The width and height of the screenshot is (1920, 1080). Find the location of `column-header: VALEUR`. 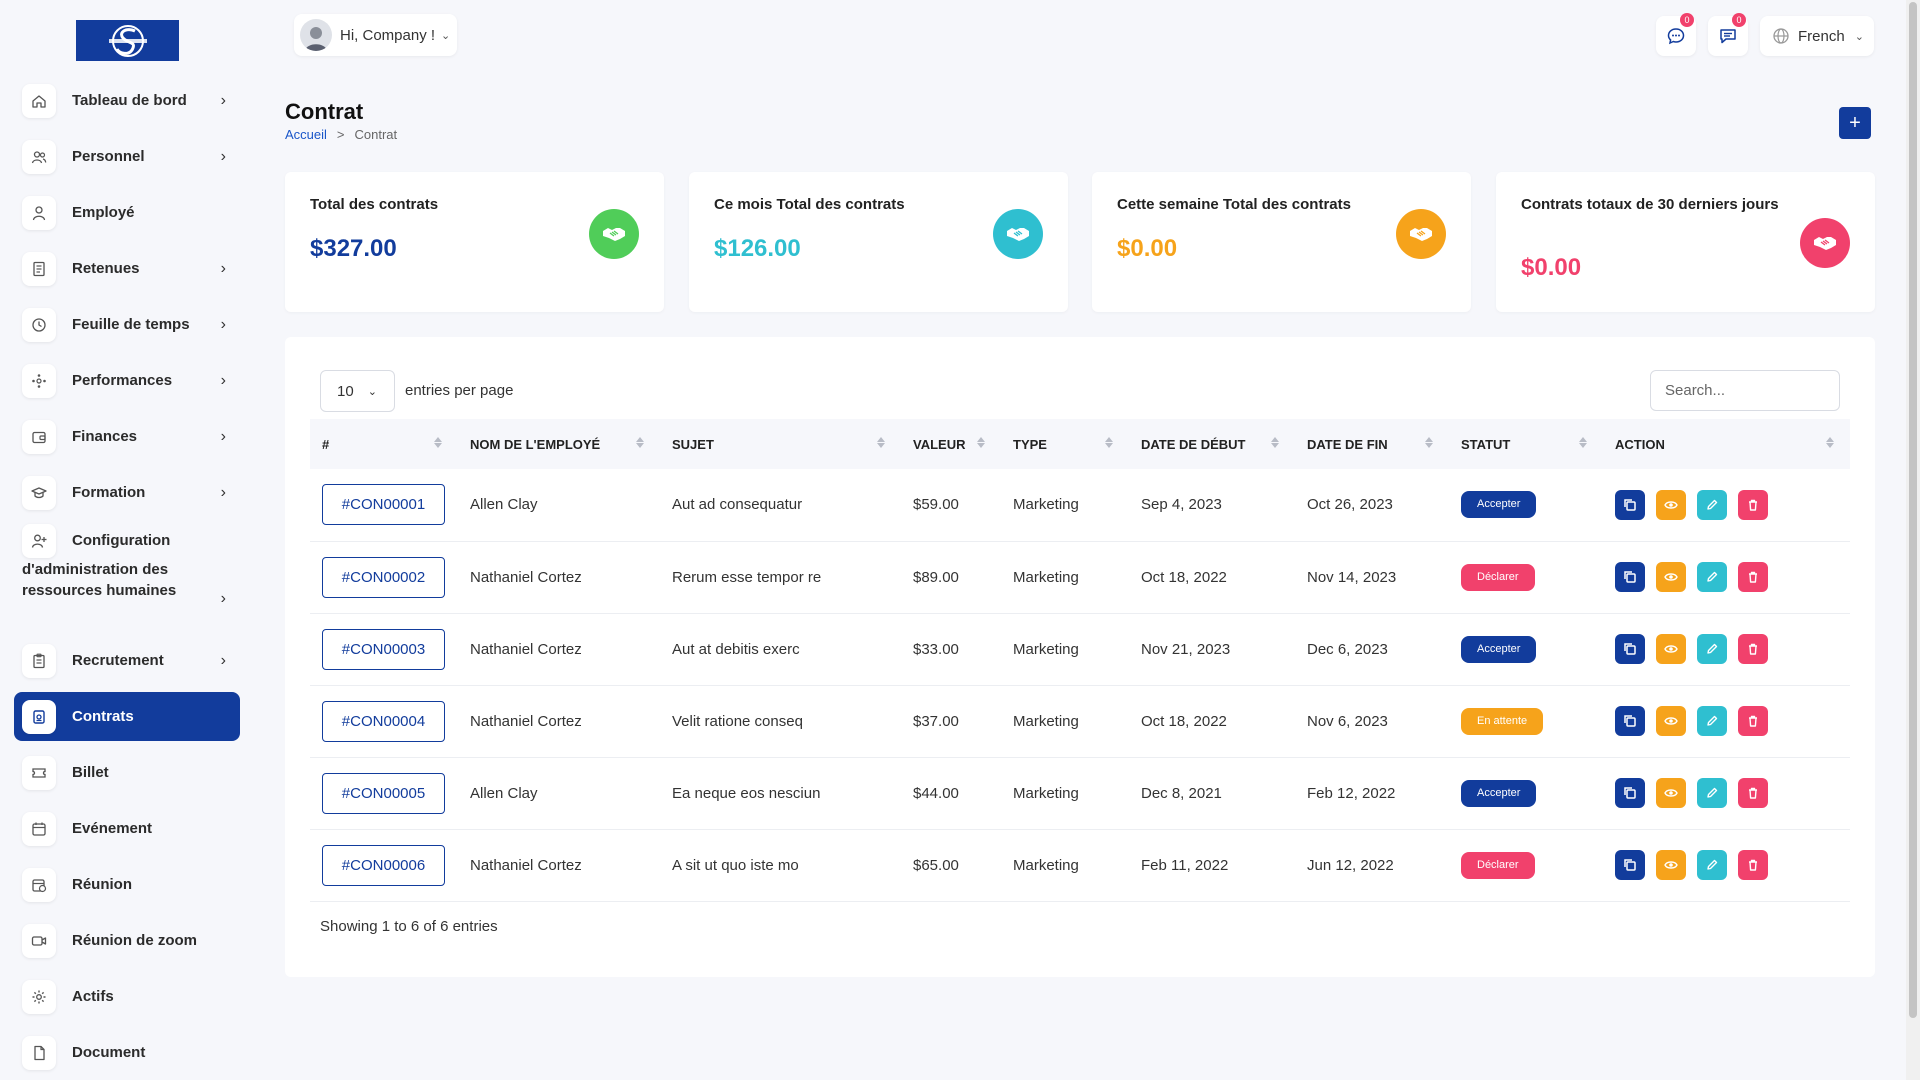

column-header: VALEUR is located at coordinates (951, 444).